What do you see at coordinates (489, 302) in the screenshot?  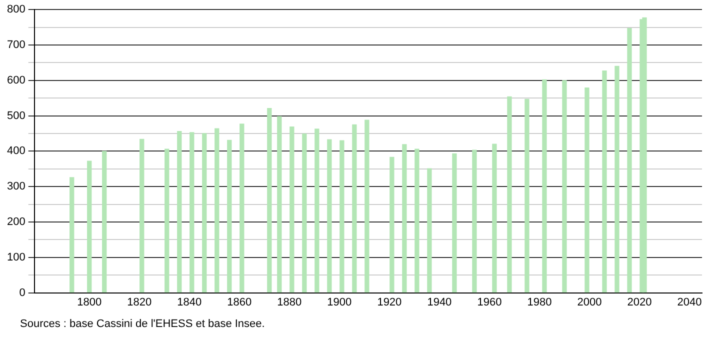 I see `x-tick-label: 1960` at bounding box center [489, 302].